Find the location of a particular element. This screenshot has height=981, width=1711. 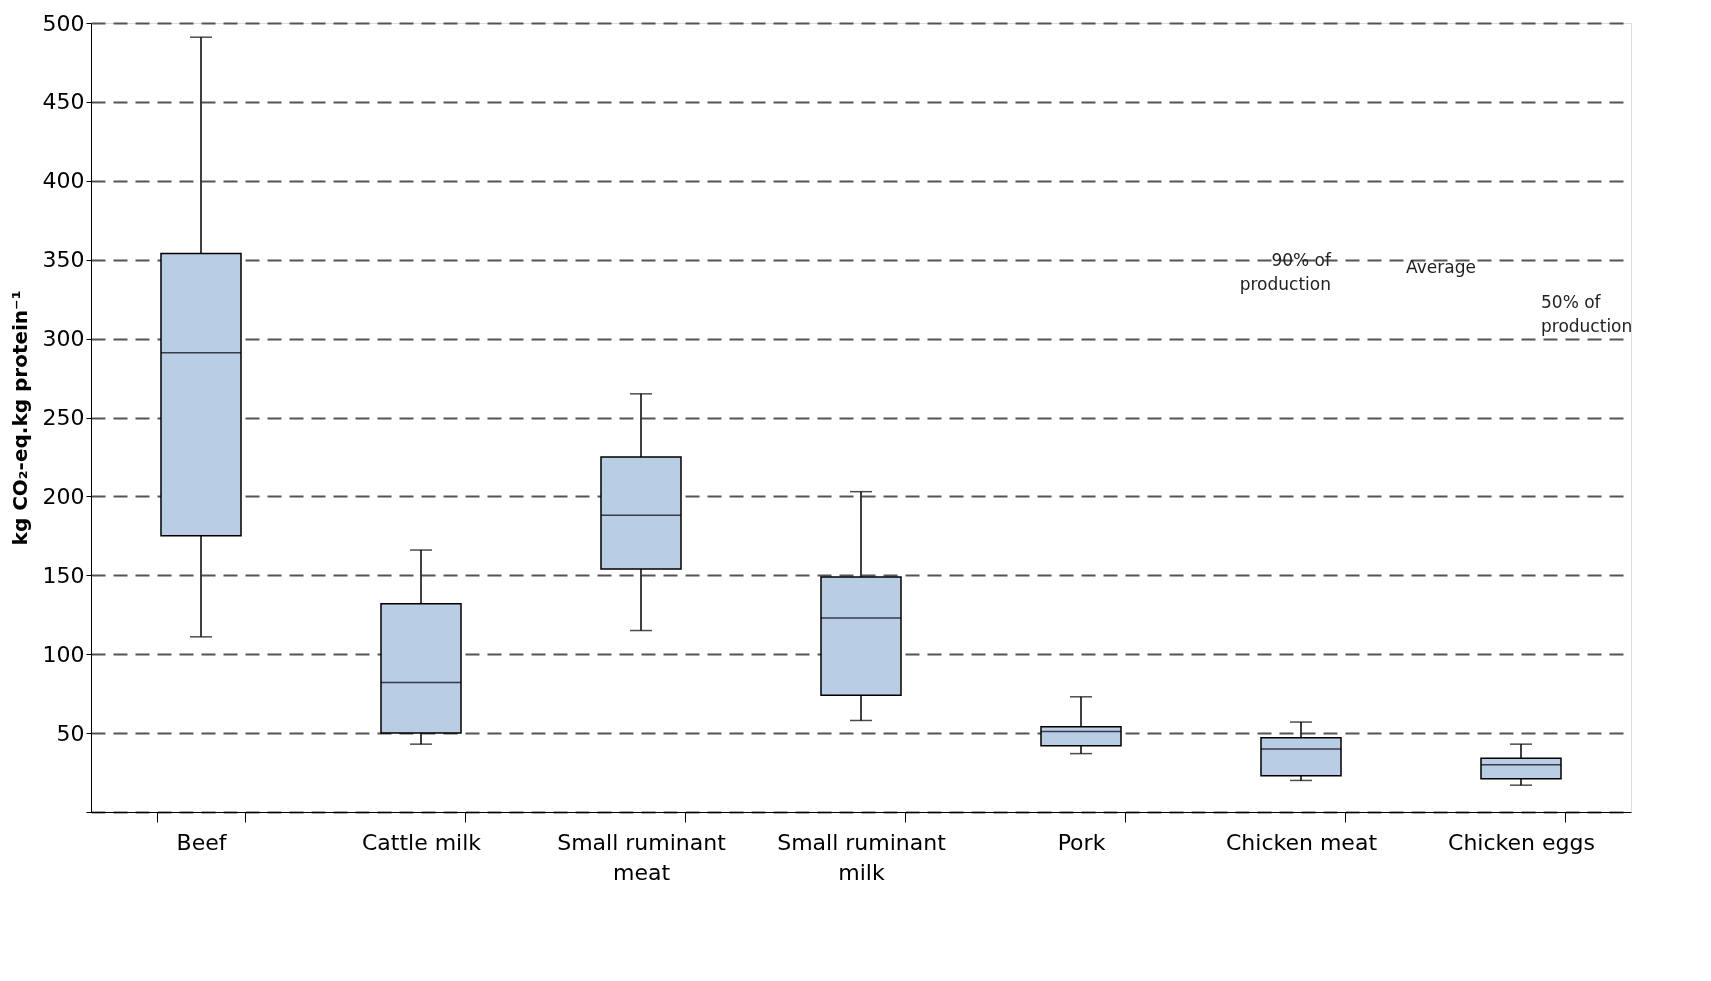

x-tick-label: Beef is located at coordinates (202, 842).